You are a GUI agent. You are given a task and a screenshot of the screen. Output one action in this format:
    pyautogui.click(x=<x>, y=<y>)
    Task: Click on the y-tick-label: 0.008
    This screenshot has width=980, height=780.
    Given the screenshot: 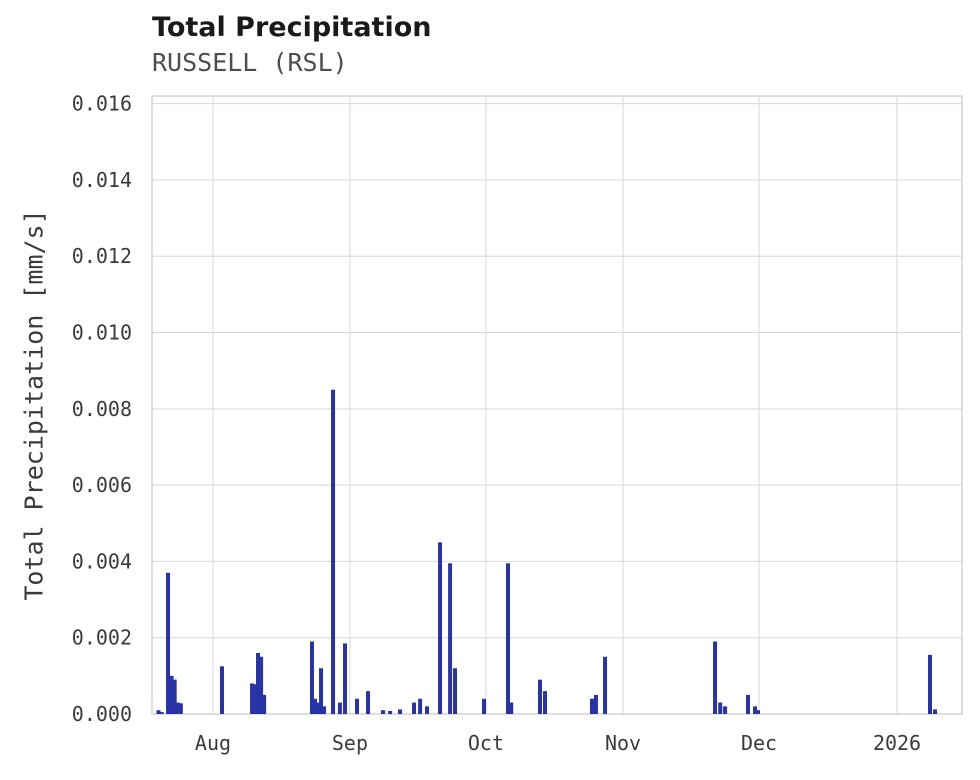 What is the action you would take?
    pyautogui.click(x=102, y=409)
    